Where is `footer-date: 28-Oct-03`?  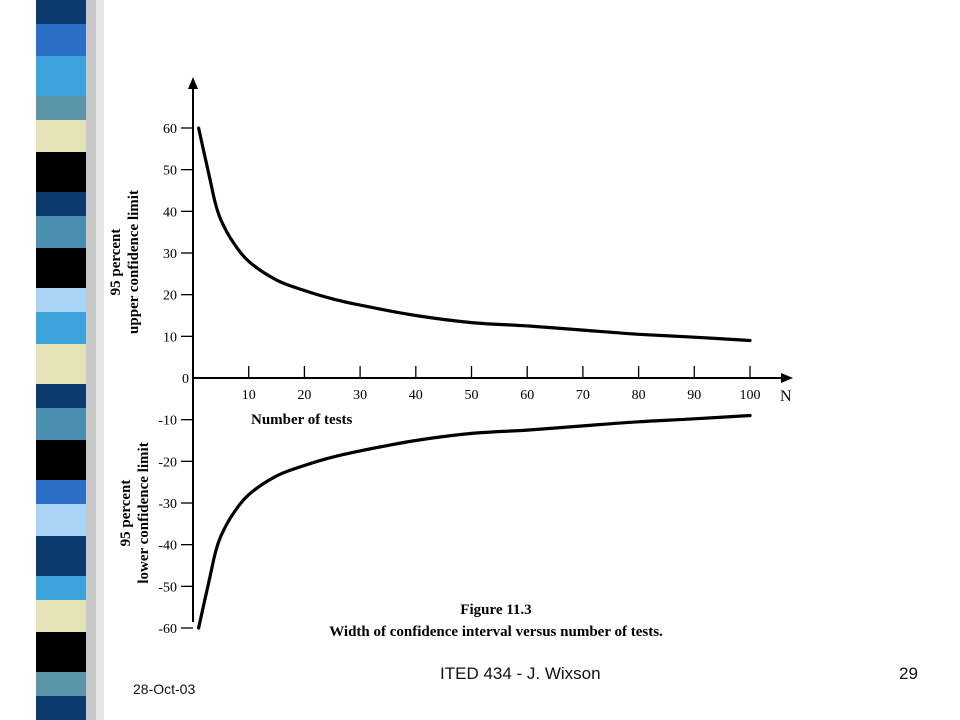
footer-date: 28-Oct-03 is located at coordinates (164, 689).